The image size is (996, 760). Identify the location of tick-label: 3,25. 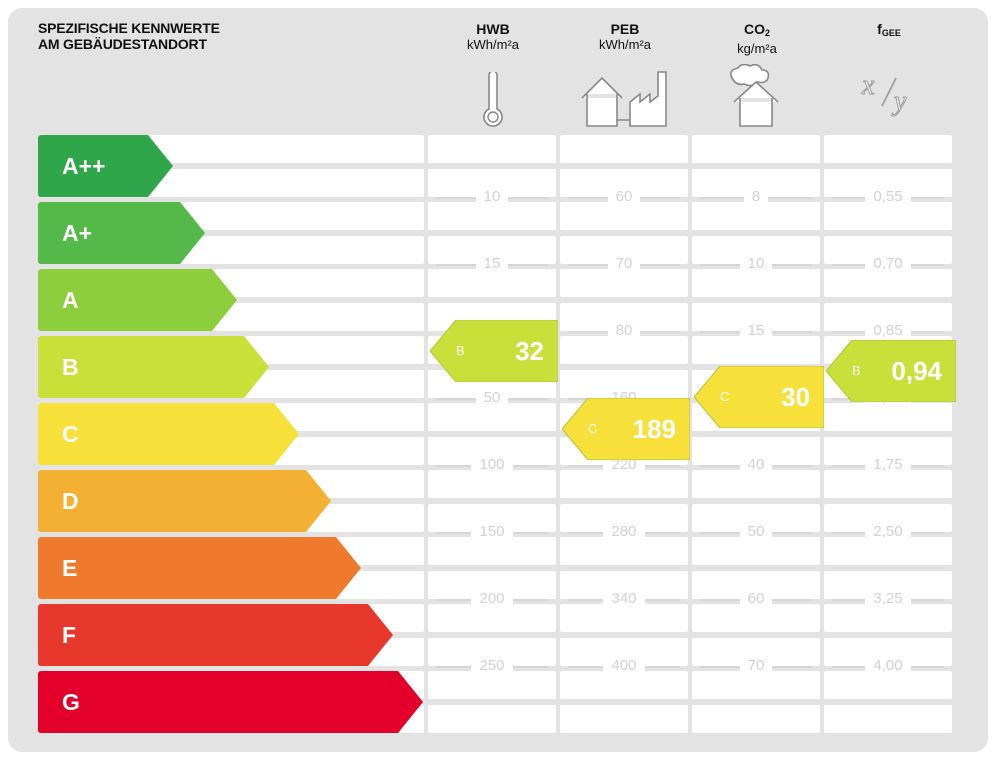
(888, 598).